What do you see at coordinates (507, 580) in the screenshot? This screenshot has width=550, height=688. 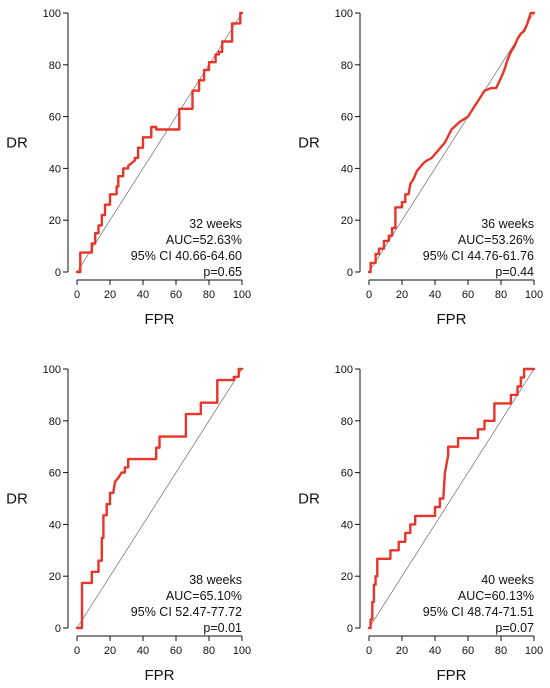 I see `annotation-line-1: 40 weeks` at bounding box center [507, 580].